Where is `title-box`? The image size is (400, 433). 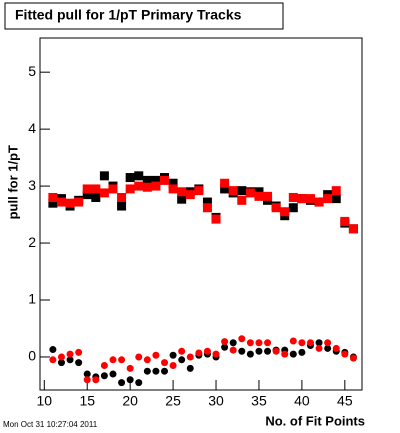 title-box is located at coordinates (144, 16).